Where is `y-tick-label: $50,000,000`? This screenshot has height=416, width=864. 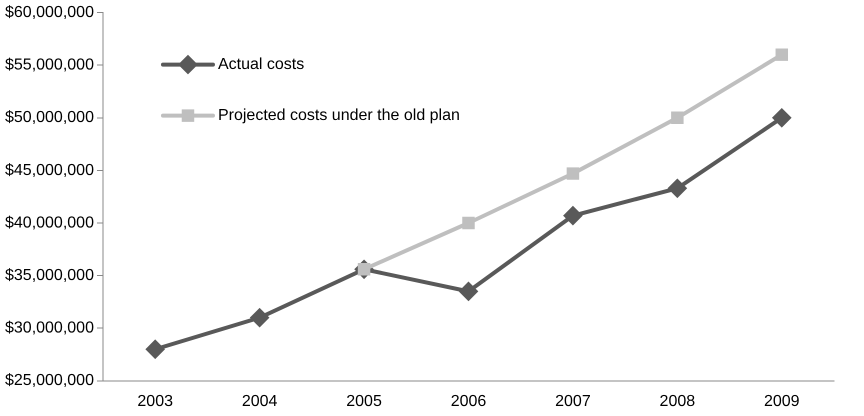
y-tick-label: $50,000,000 is located at coordinates (49, 117).